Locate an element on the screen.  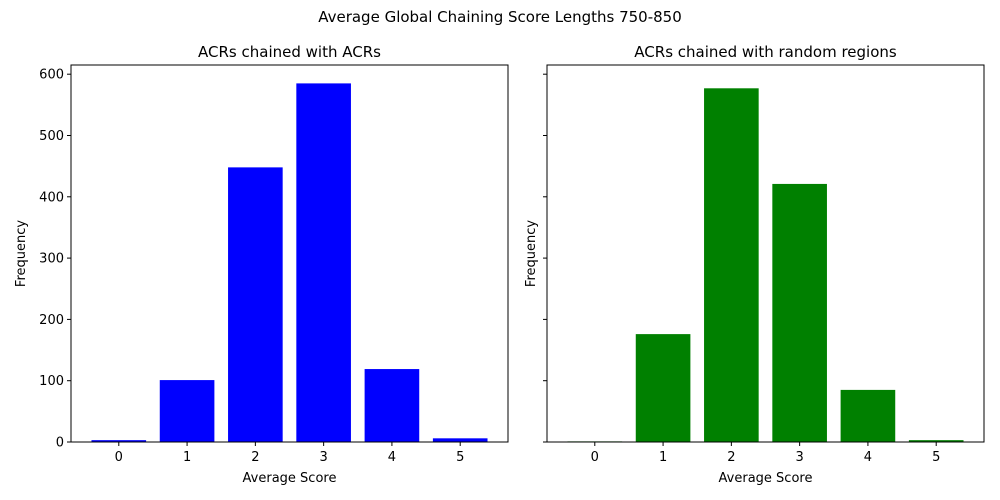
y-tick-label: 100 is located at coordinates (51, 381).